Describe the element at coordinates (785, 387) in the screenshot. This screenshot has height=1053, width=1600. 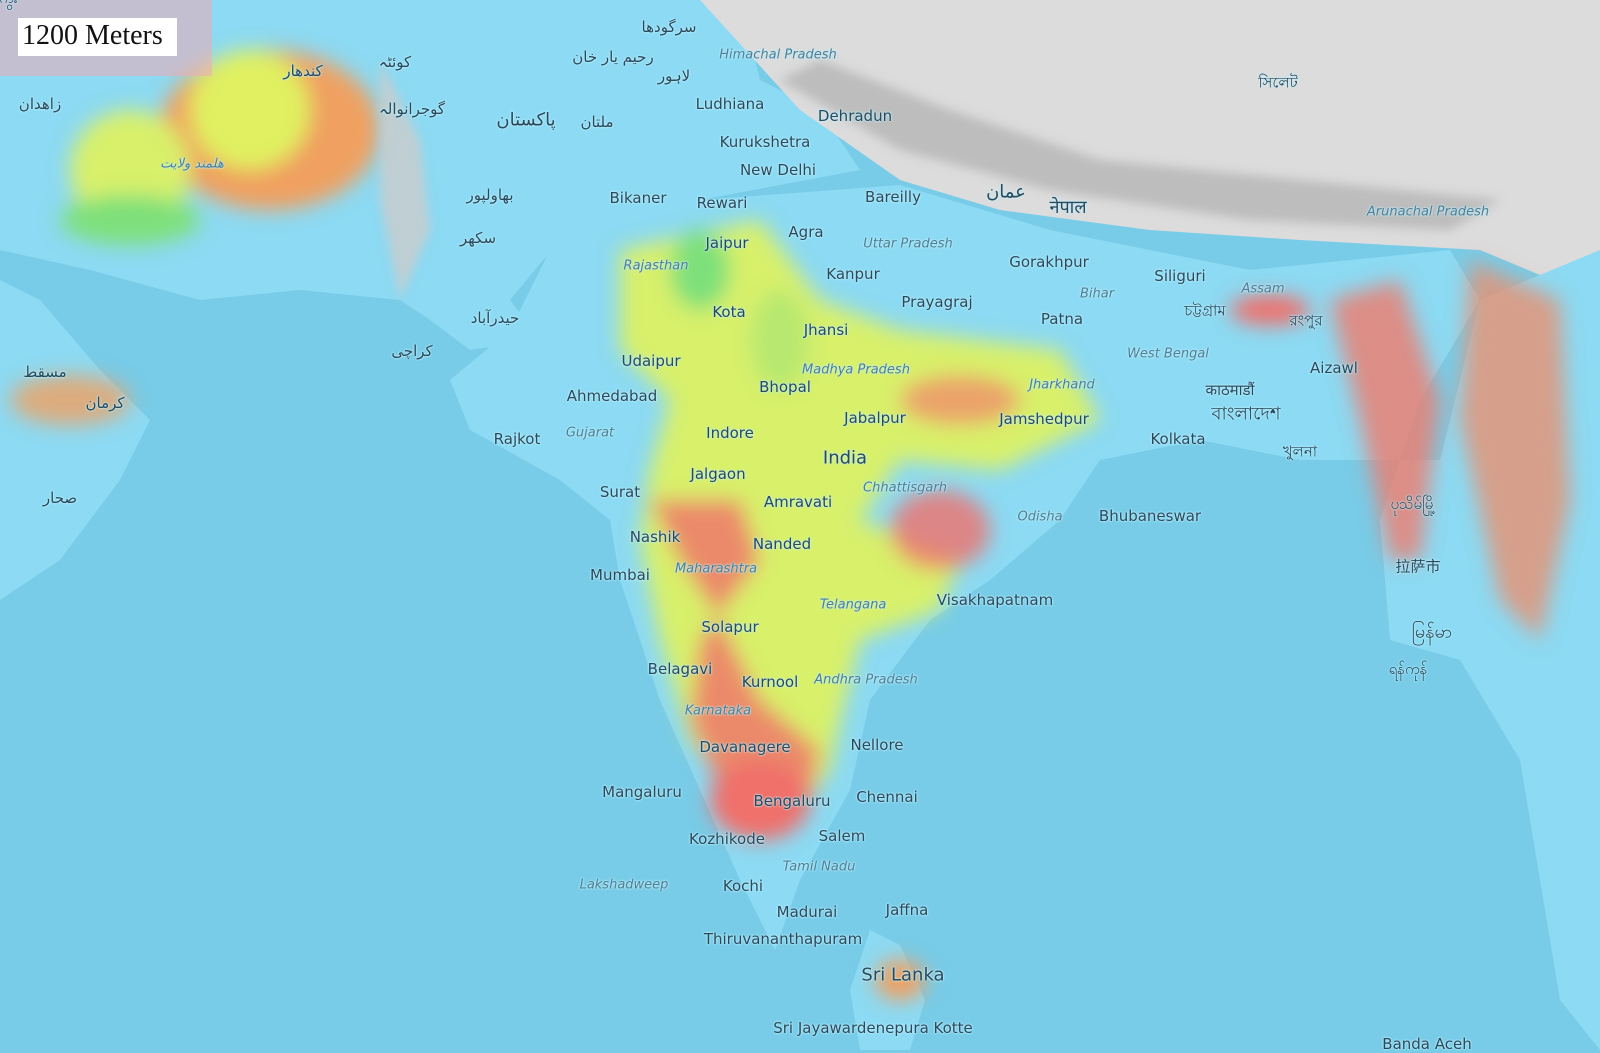
I see `map-label-city: Bhopal` at that location.